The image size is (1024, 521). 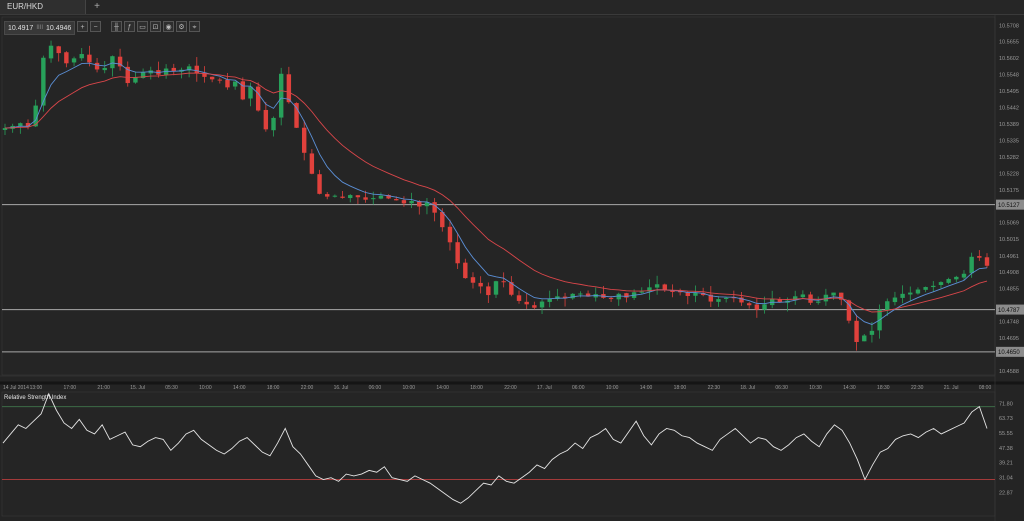 What do you see at coordinates (544, 388) in the screenshot?
I see `time-tick-label: 17. Jul` at bounding box center [544, 388].